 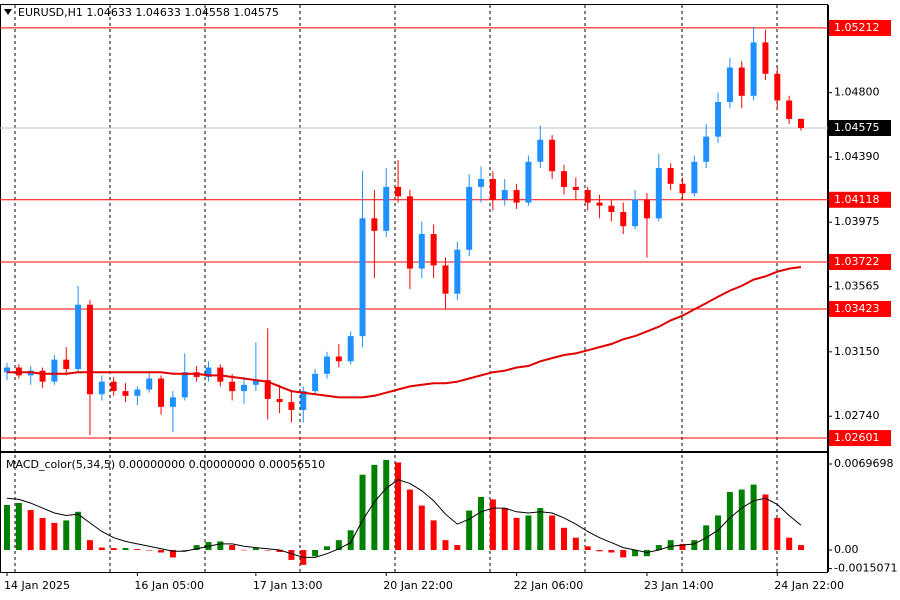 I want to click on y-tick-label: 1.03150, so click(x=857, y=351).